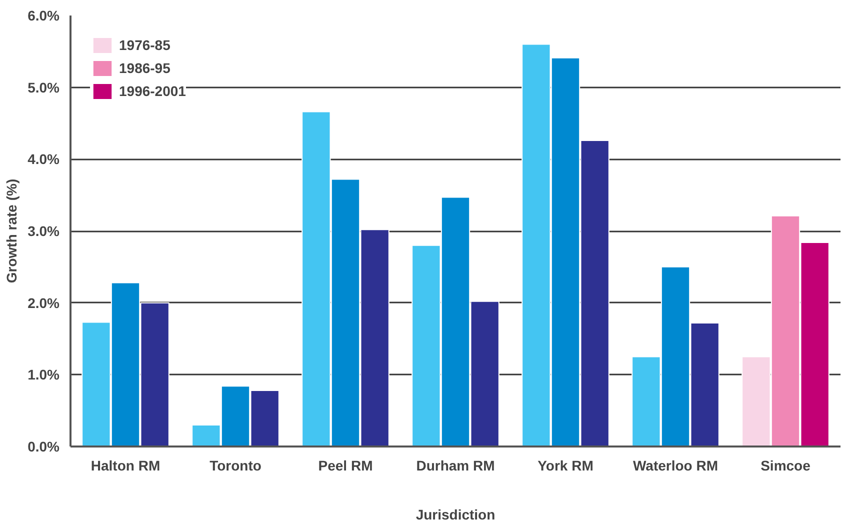 This screenshot has height=529, width=854. Describe the element at coordinates (125, 466) in the screenshot. I see `x-tick-label: Halton RM` at that location.